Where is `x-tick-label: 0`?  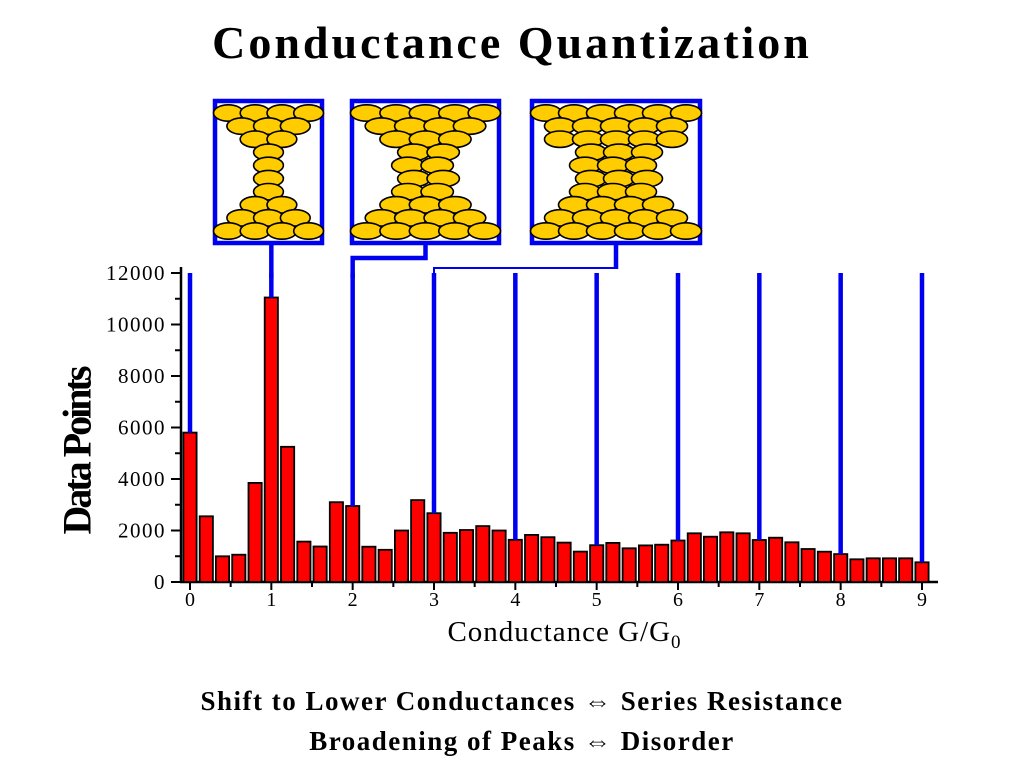 x-tick-label: 0 is located at coordinates (190, 600).